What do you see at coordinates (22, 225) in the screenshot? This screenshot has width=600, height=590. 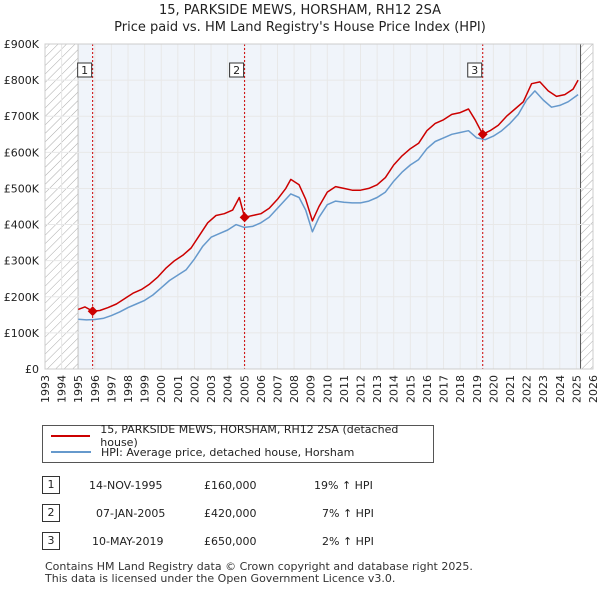 I see `y-tick-label: £400K` at bounding box center [22, 225].